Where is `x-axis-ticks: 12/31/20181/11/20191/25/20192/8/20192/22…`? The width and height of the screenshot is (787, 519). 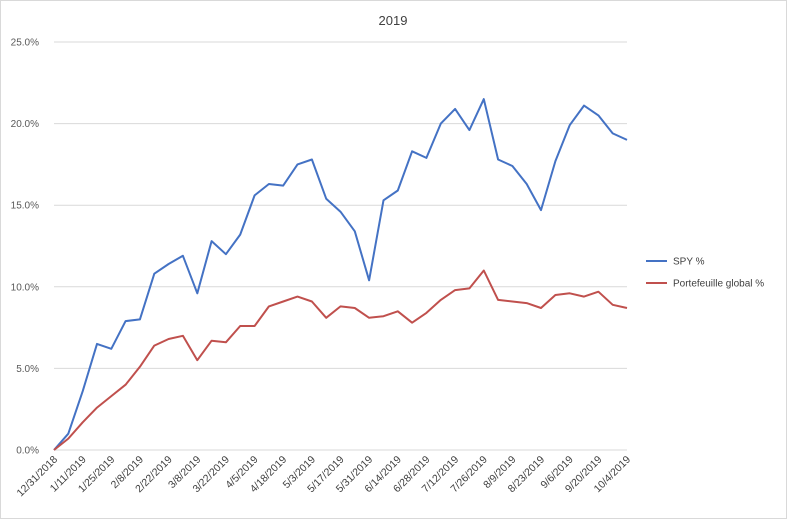
x-axis-ticks: 12/31/20181/11/20191/25/20192/8/20192/22… is located at coordinates (323, 477).